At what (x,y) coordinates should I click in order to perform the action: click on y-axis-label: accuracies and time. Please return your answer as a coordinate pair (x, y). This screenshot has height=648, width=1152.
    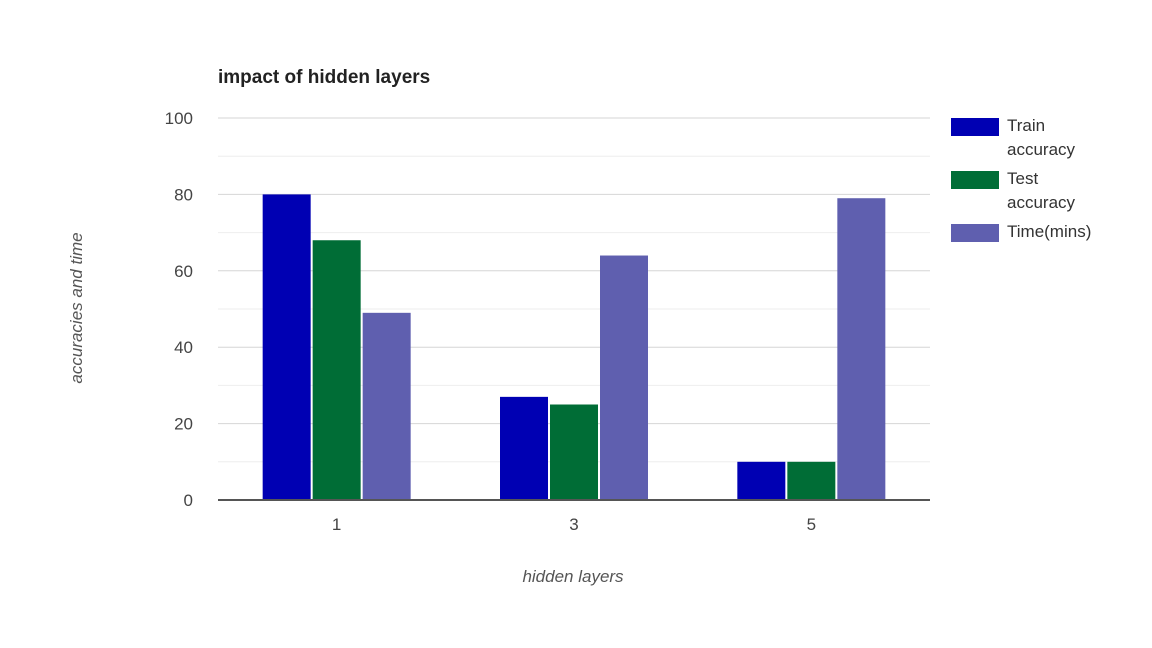
    Looking at the image, I should click on (76, 307).